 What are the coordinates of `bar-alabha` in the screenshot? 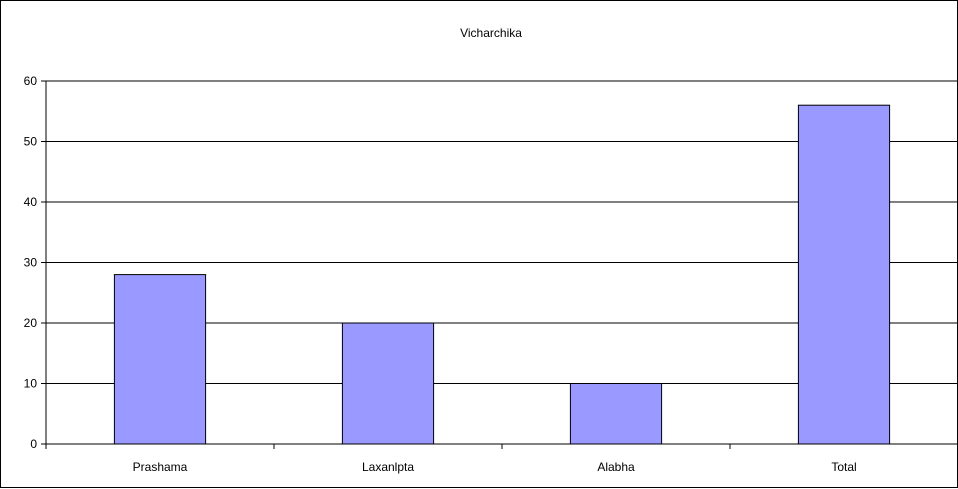 It's located at (616, 414).